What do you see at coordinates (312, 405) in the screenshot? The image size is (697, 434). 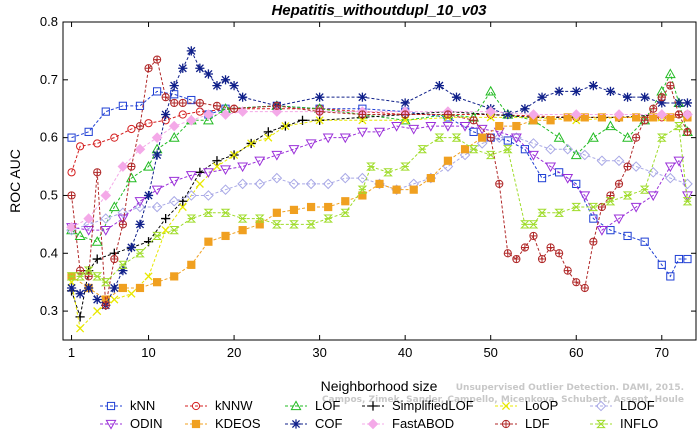 I see `legend-item-lof: LOF` at bounding box center [312, 405].